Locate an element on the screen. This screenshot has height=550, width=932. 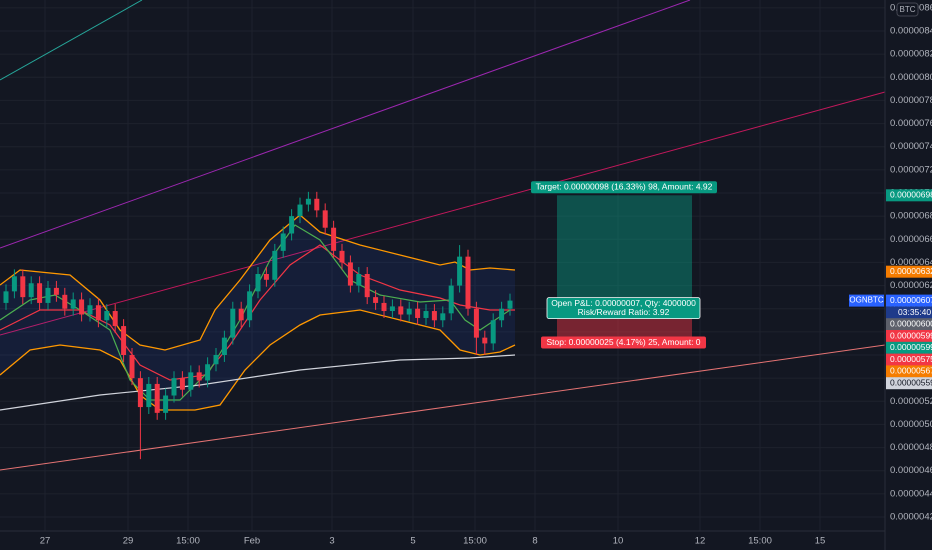
price-tick-label: 0.00000520 is located at coordinates (911, 401).